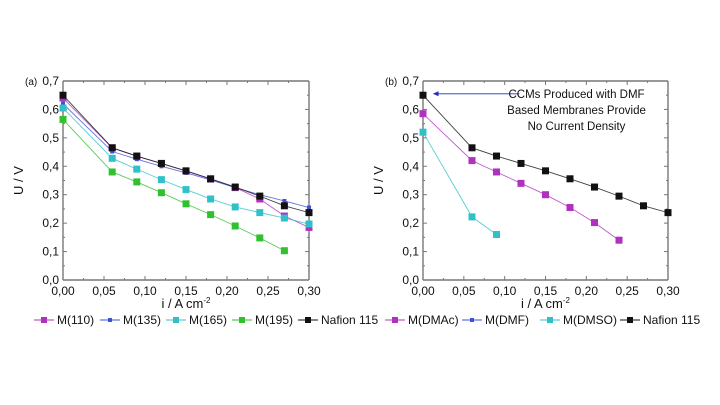 This screenshot has width=720, height=405. What do you see at coordinates (18, 180) in the screenshot?
I see `y-axis-label: U / V` at bounding box center [18, 180].